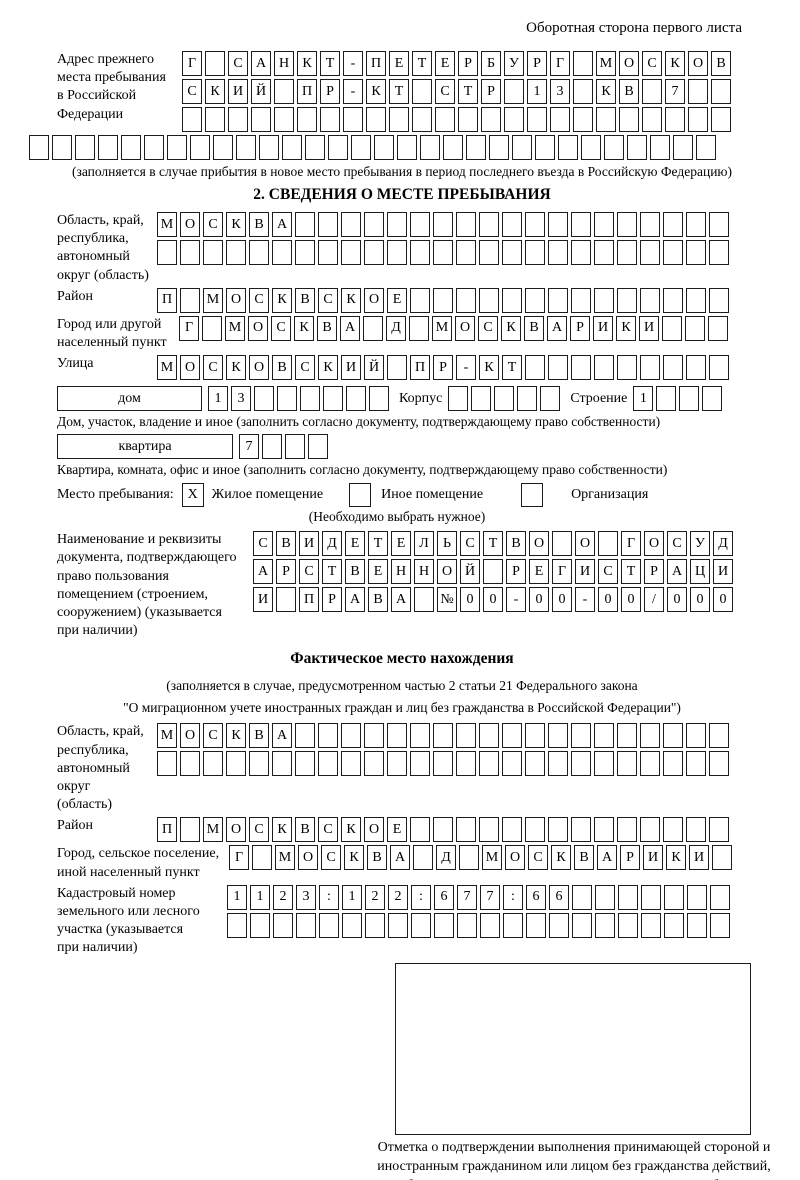 The image size is (800, 1180). Describe the element at coordinates (424, 572) in the screenshot. I see `char-box: Н` at that location.